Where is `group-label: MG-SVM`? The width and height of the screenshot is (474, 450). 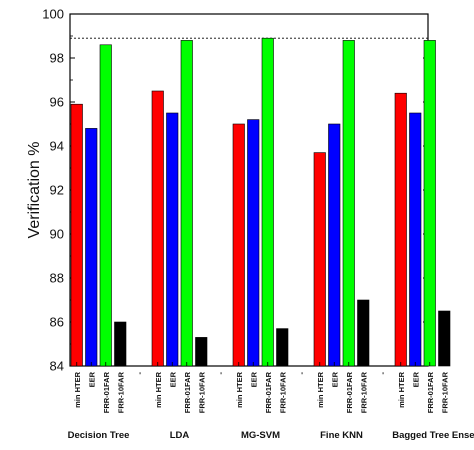
group-label: MG-SVM is located at coordinates (260, 435).